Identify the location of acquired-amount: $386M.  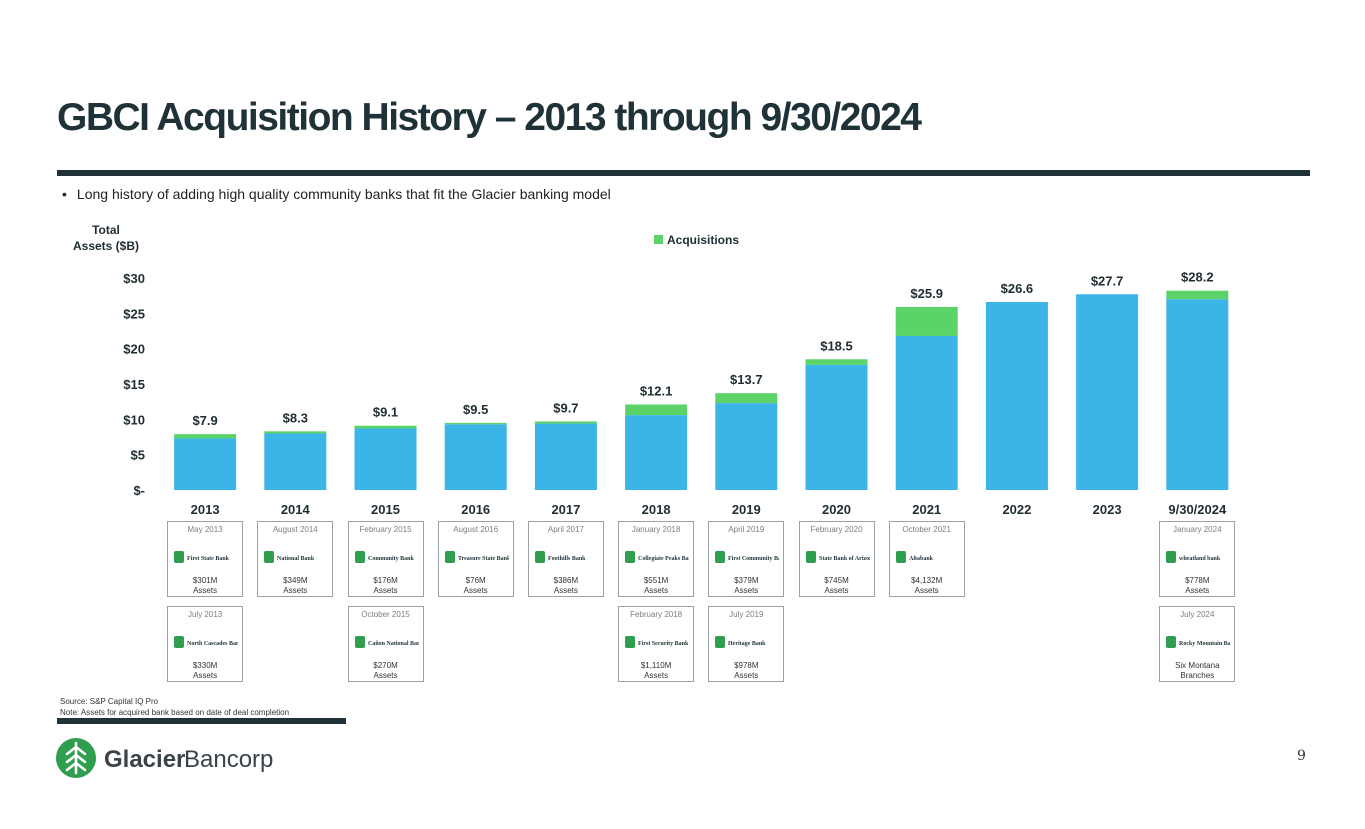
(566, 580).